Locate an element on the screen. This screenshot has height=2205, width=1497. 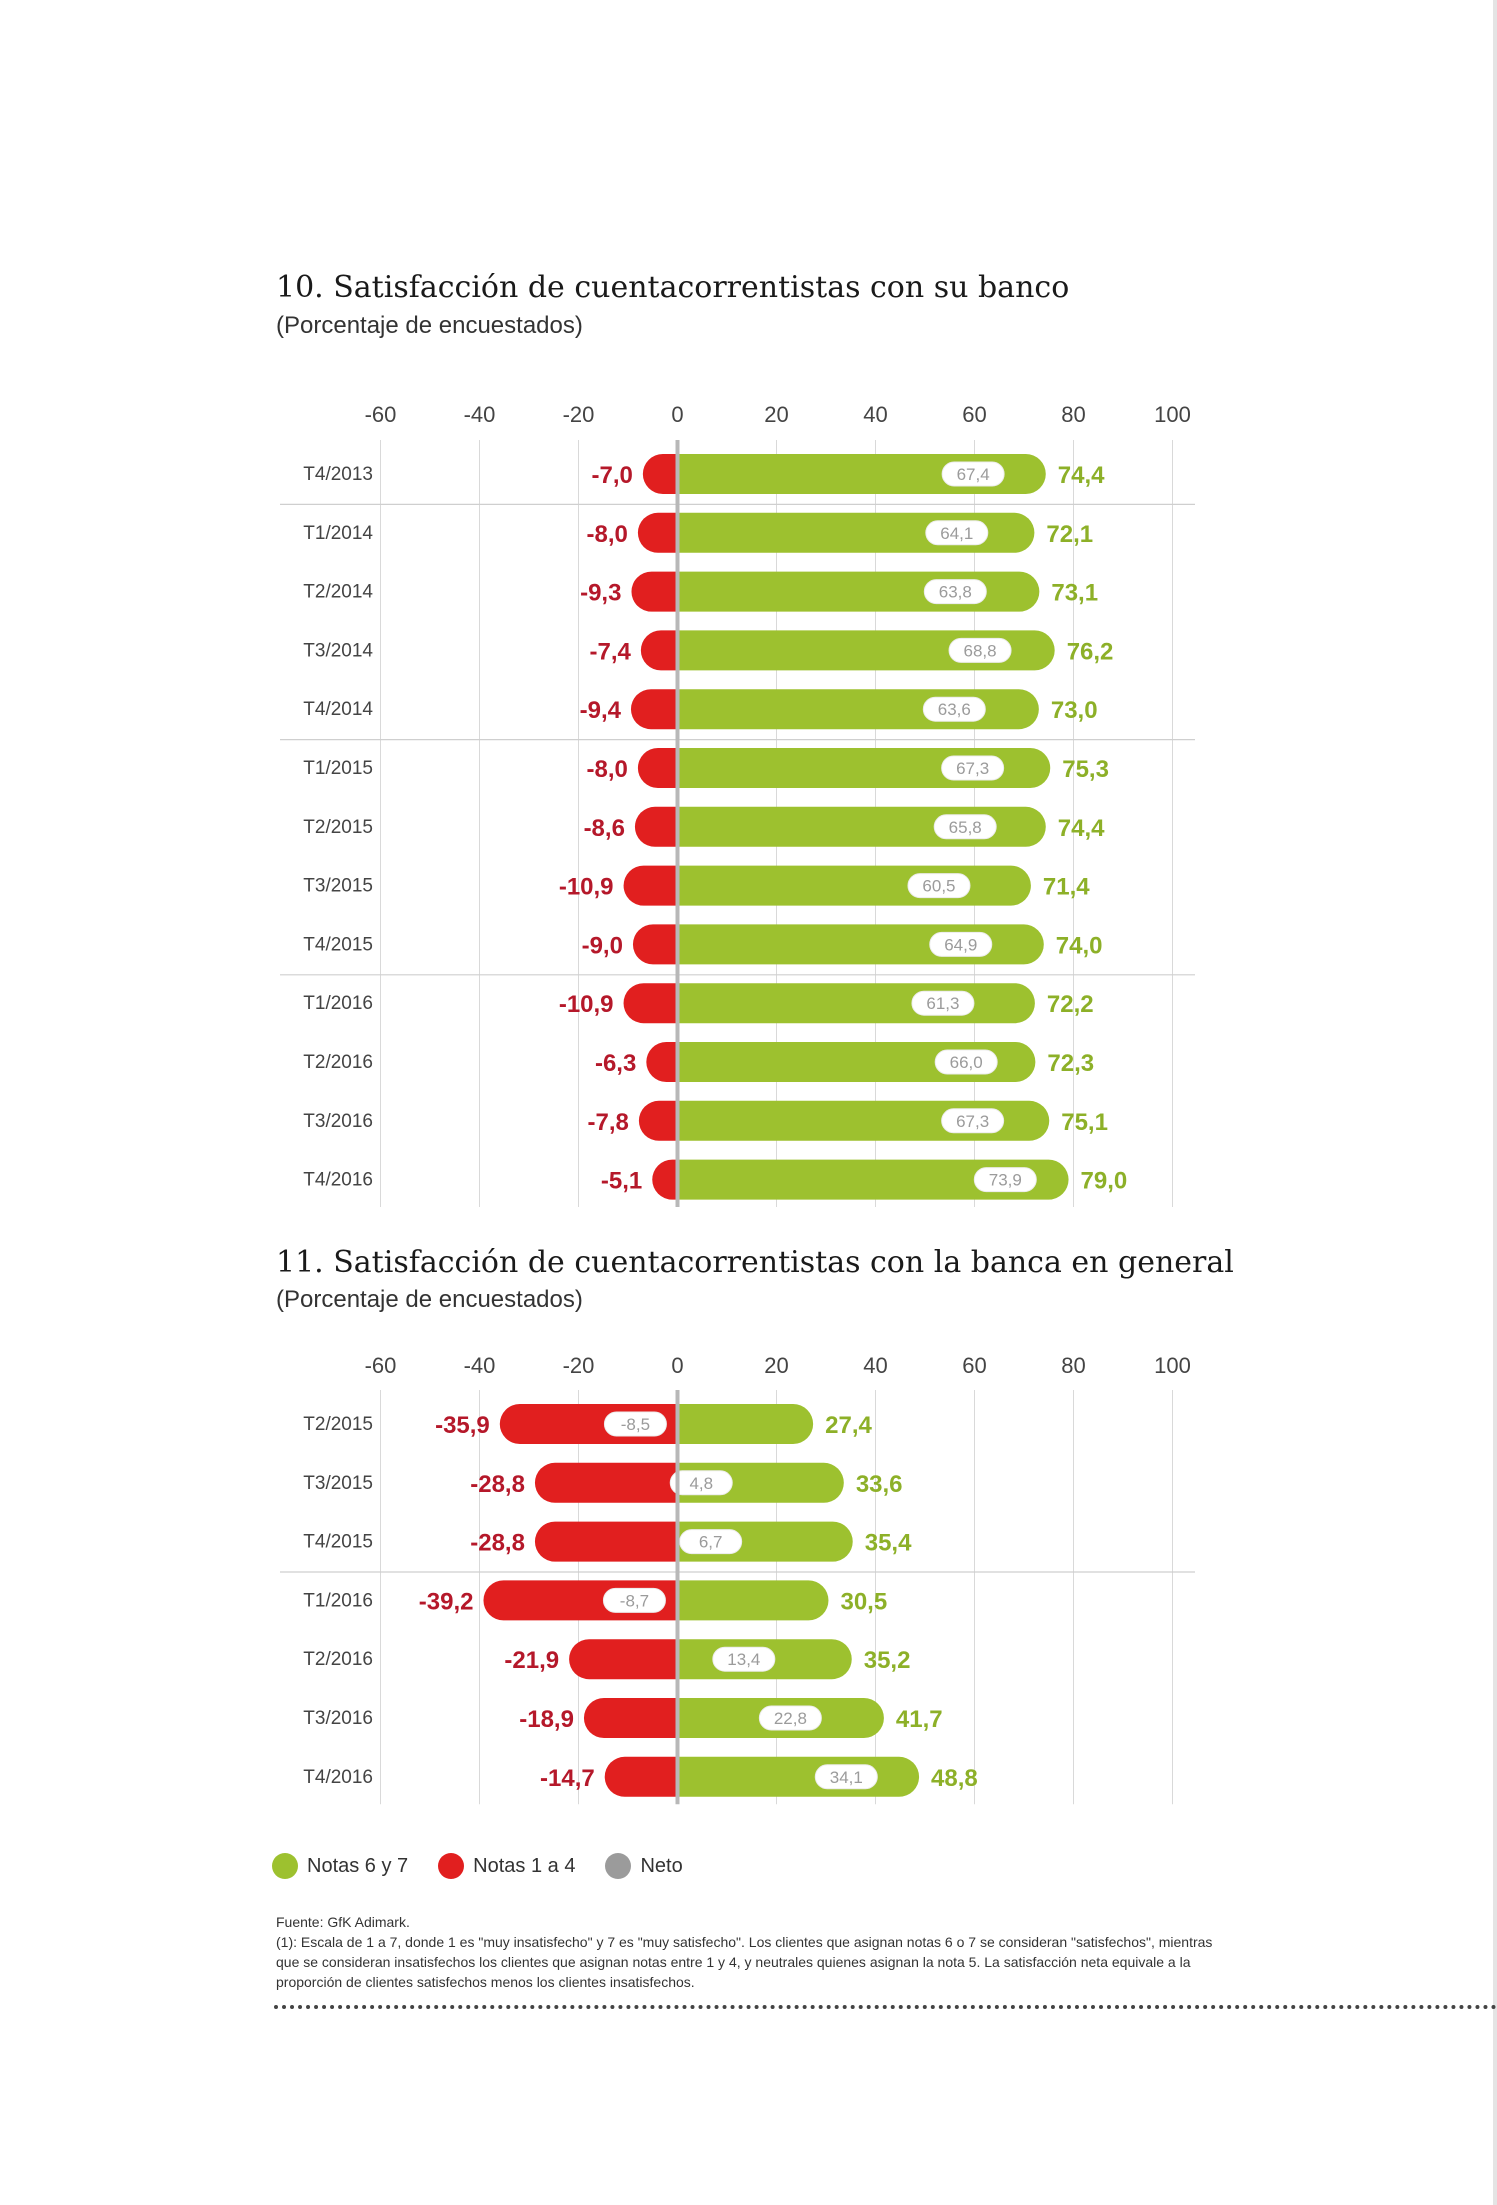
positive-value-label: 75,3 is located at coordinates (1085, 769).